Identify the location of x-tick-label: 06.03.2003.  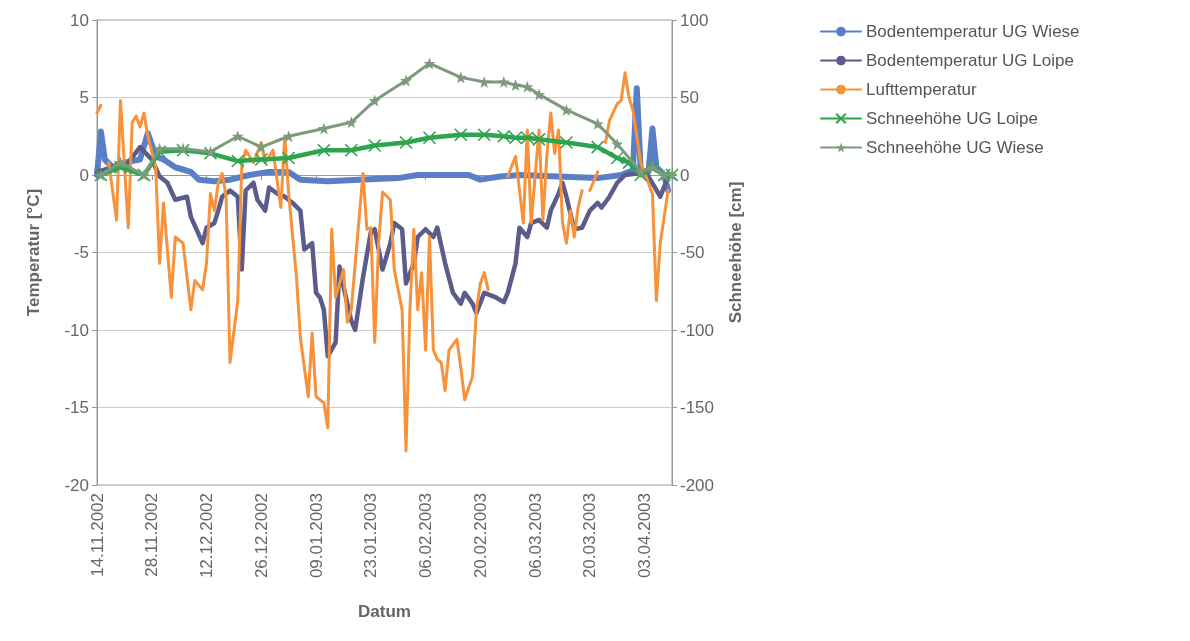
(535, 536).